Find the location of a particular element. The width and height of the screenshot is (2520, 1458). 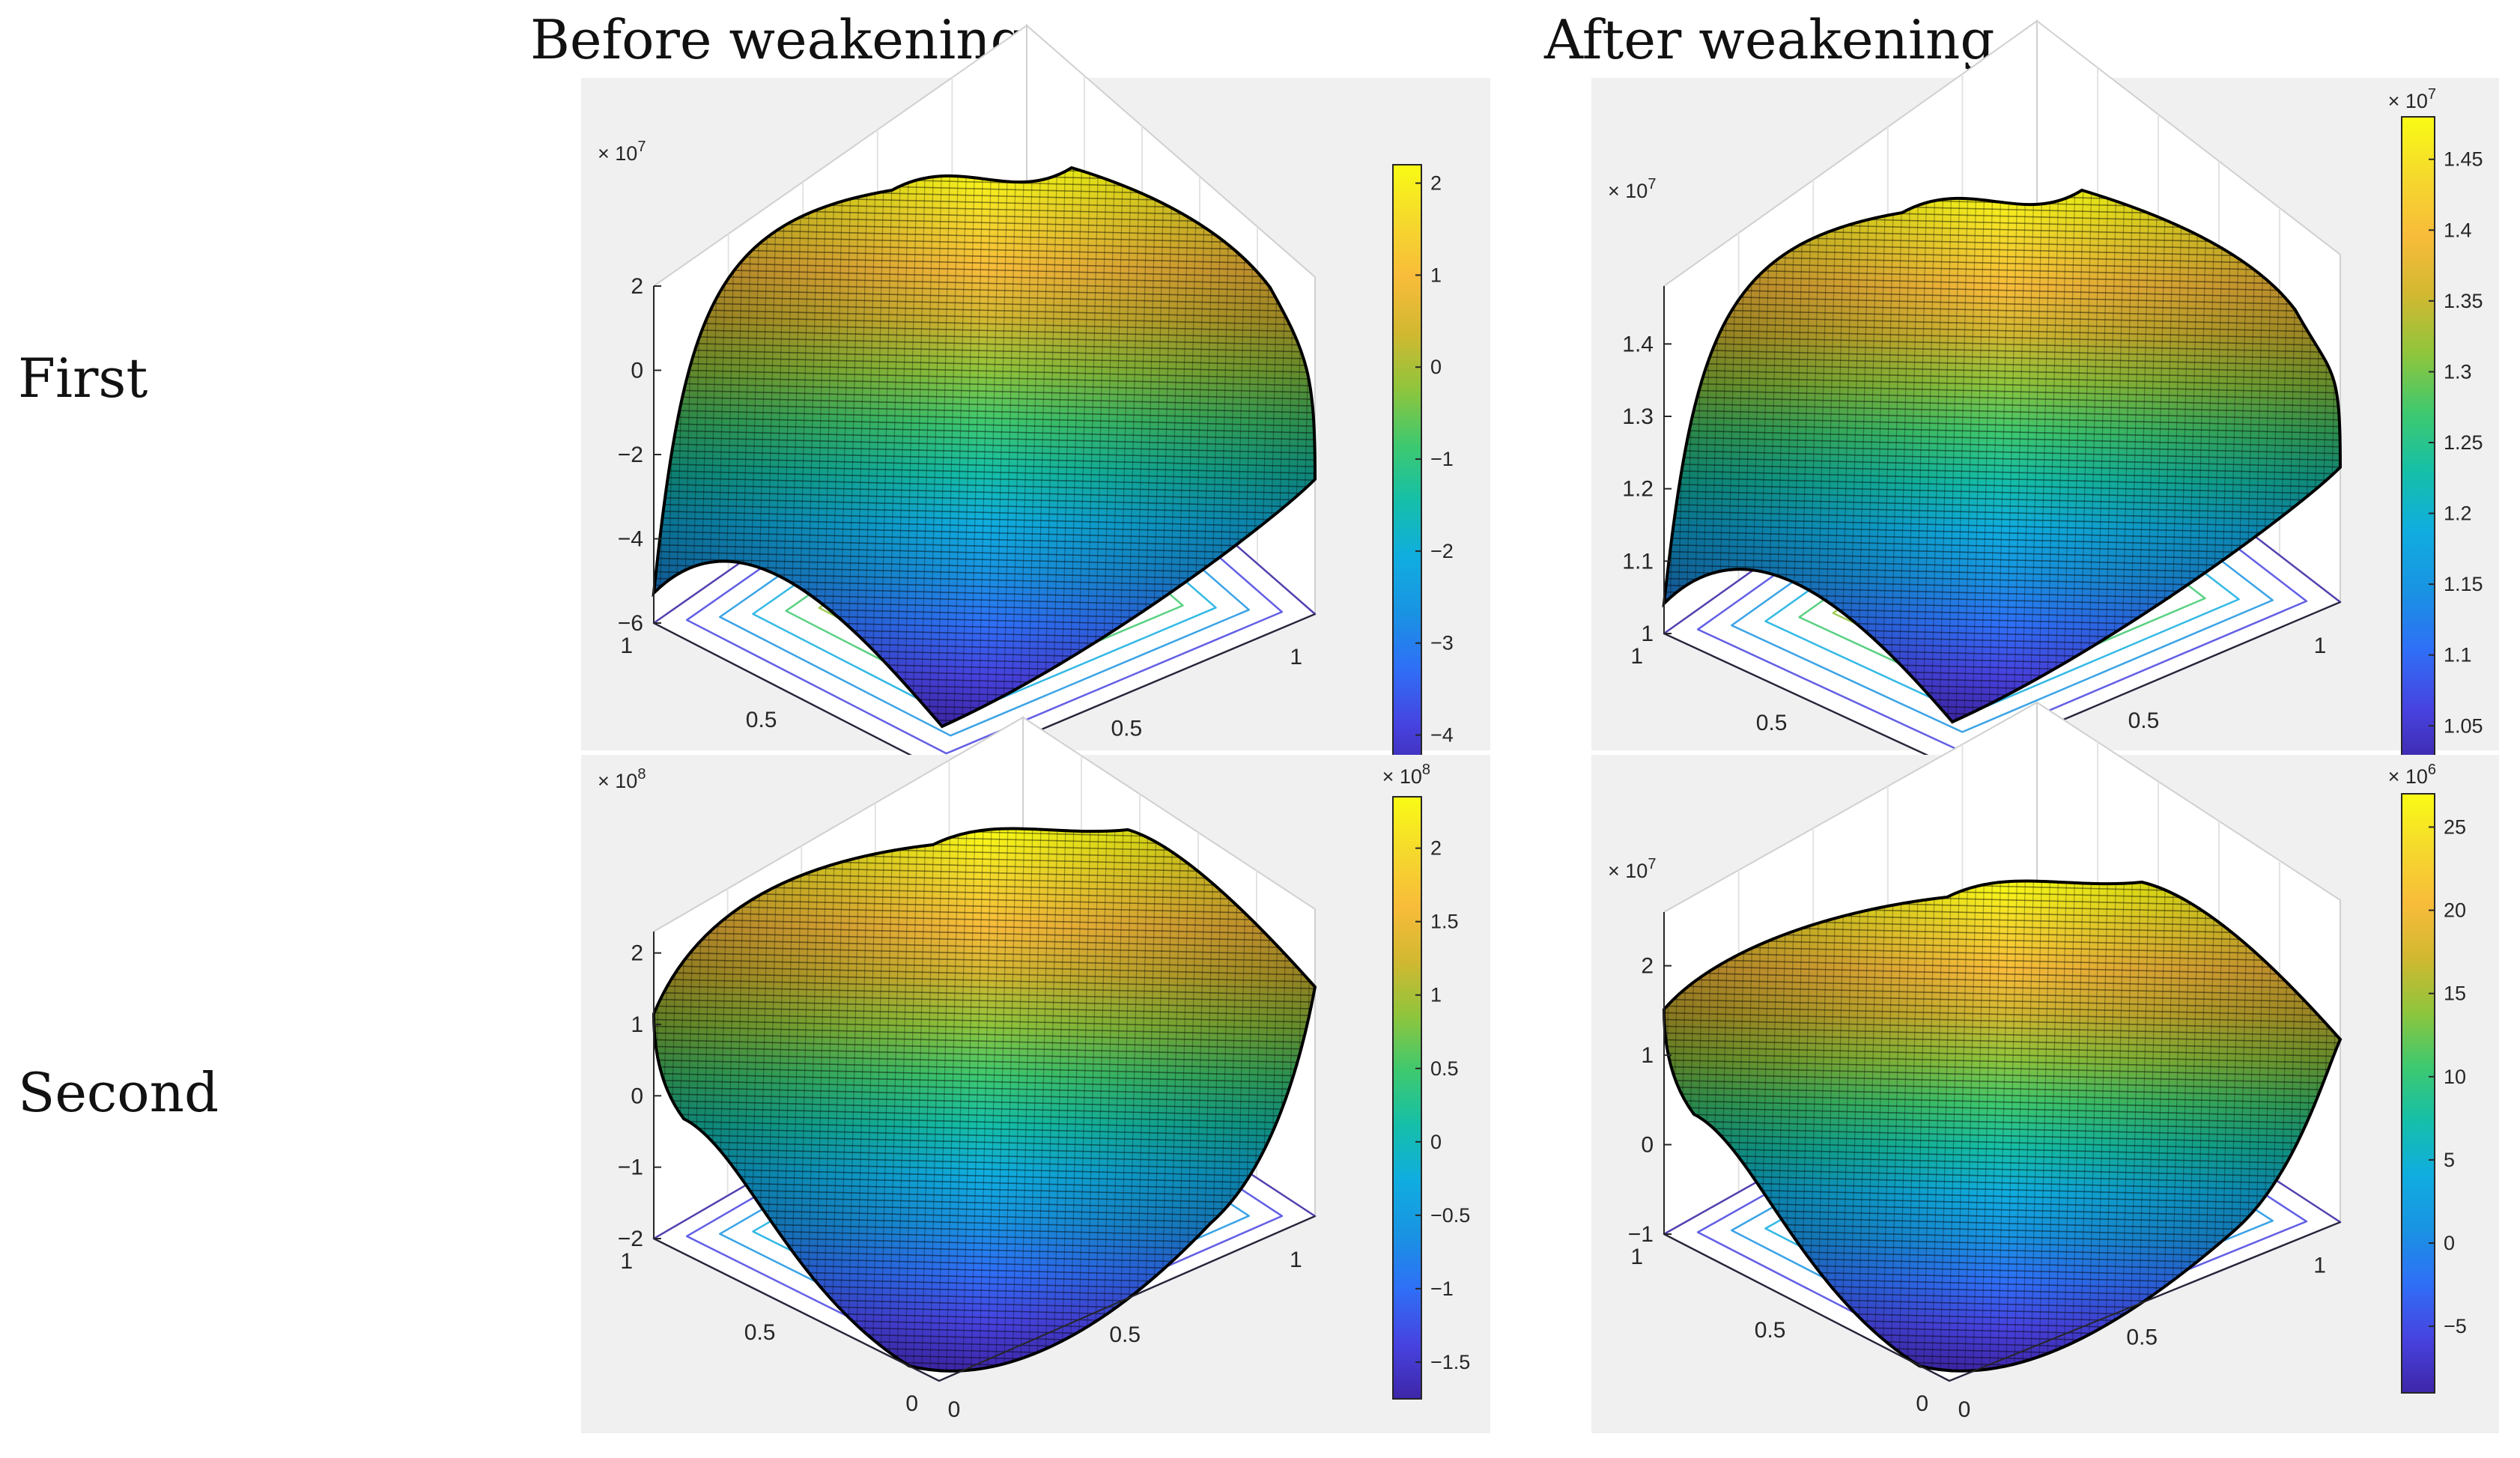

colorbar-tick-label: 0.5 is located at coordinates (1444, 1068).